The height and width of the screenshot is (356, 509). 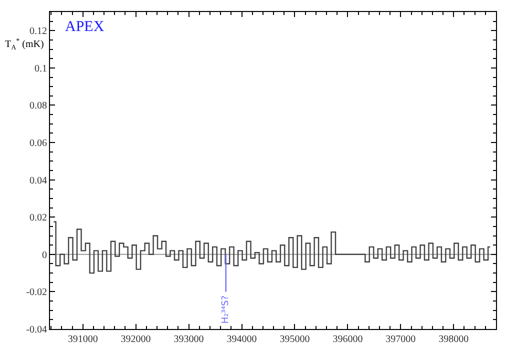 What do you see at coordinates (401, 339) in the screenshot?
I see `x-tick-label: 397000` at bounding box center [401, 339].